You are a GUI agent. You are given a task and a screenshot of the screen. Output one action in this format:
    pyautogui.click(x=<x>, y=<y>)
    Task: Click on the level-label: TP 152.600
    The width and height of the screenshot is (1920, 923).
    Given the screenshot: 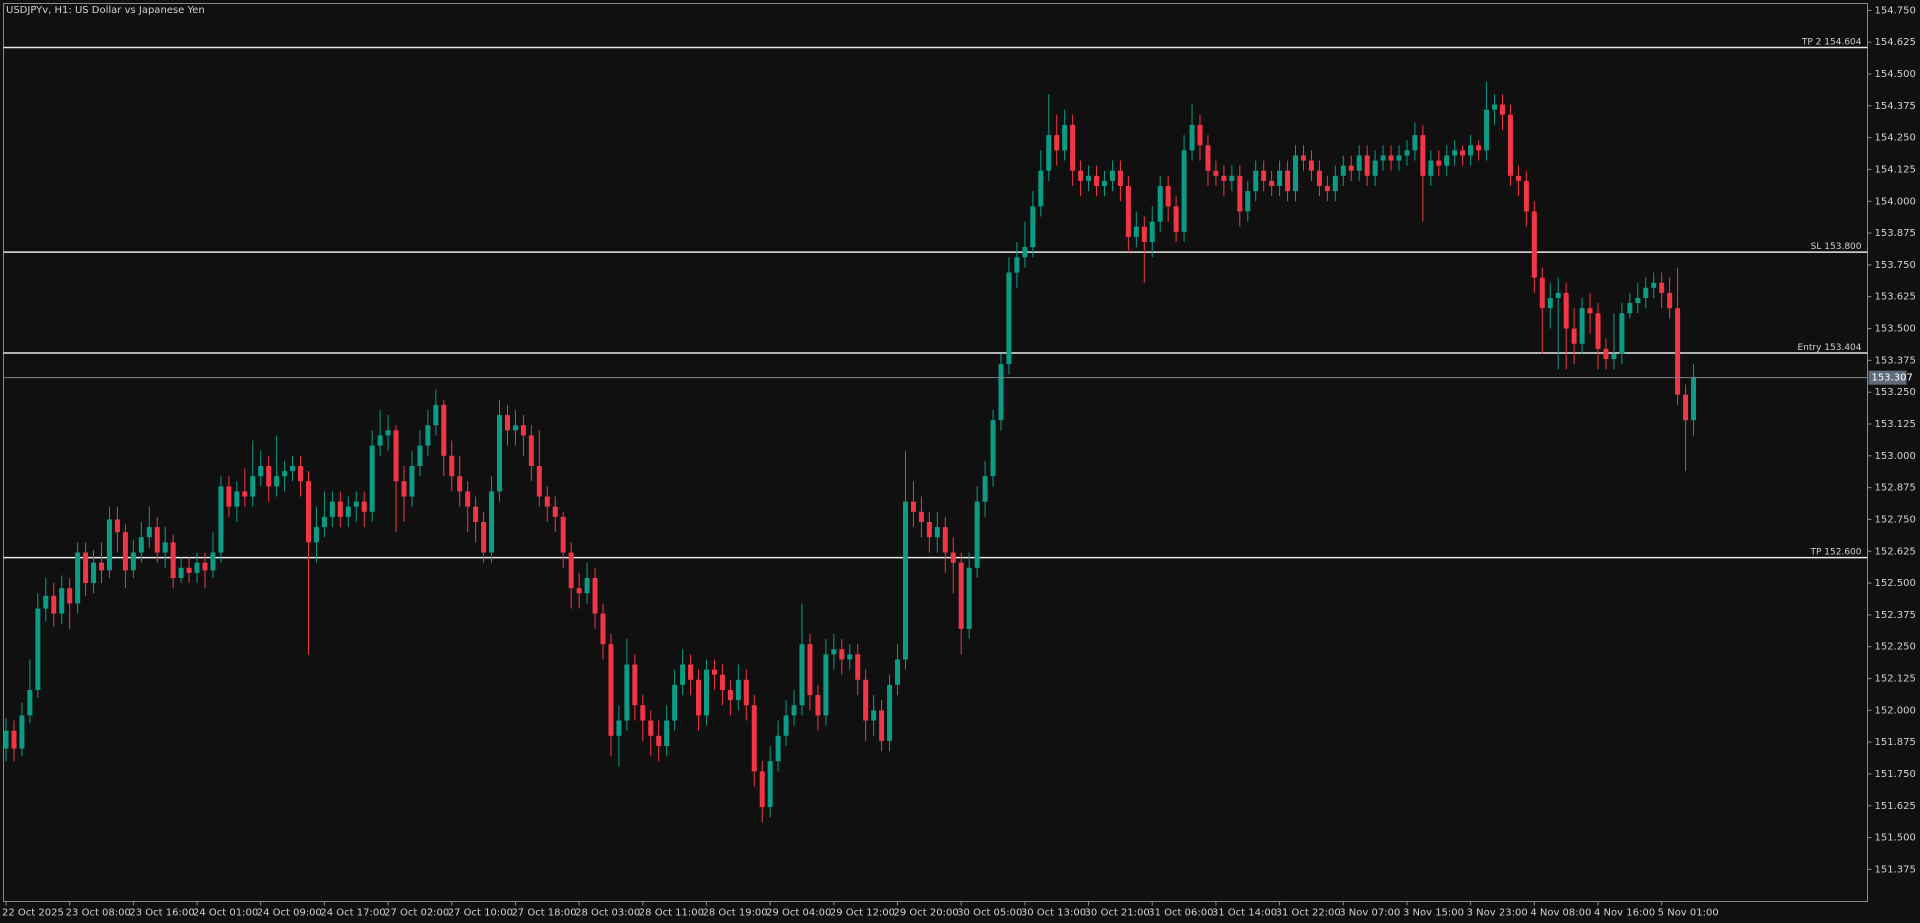 What is the action you would take?
    pyautogui.click(x=1835, y=552)
    